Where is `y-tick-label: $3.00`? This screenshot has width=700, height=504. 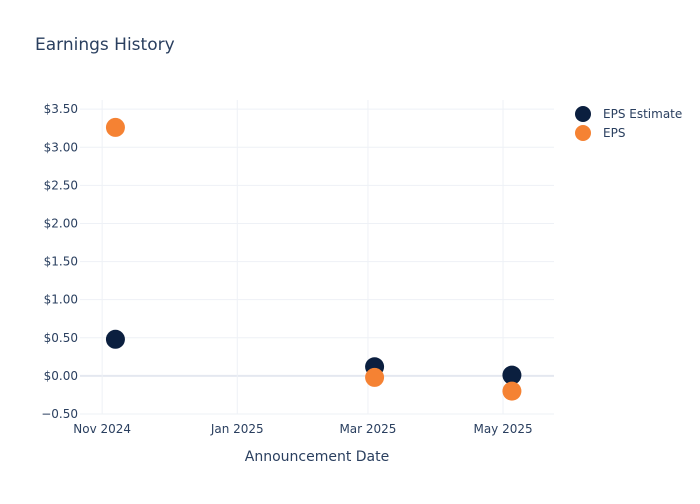 y-tick-label: $3.00 is located at coordinates (61, 147).